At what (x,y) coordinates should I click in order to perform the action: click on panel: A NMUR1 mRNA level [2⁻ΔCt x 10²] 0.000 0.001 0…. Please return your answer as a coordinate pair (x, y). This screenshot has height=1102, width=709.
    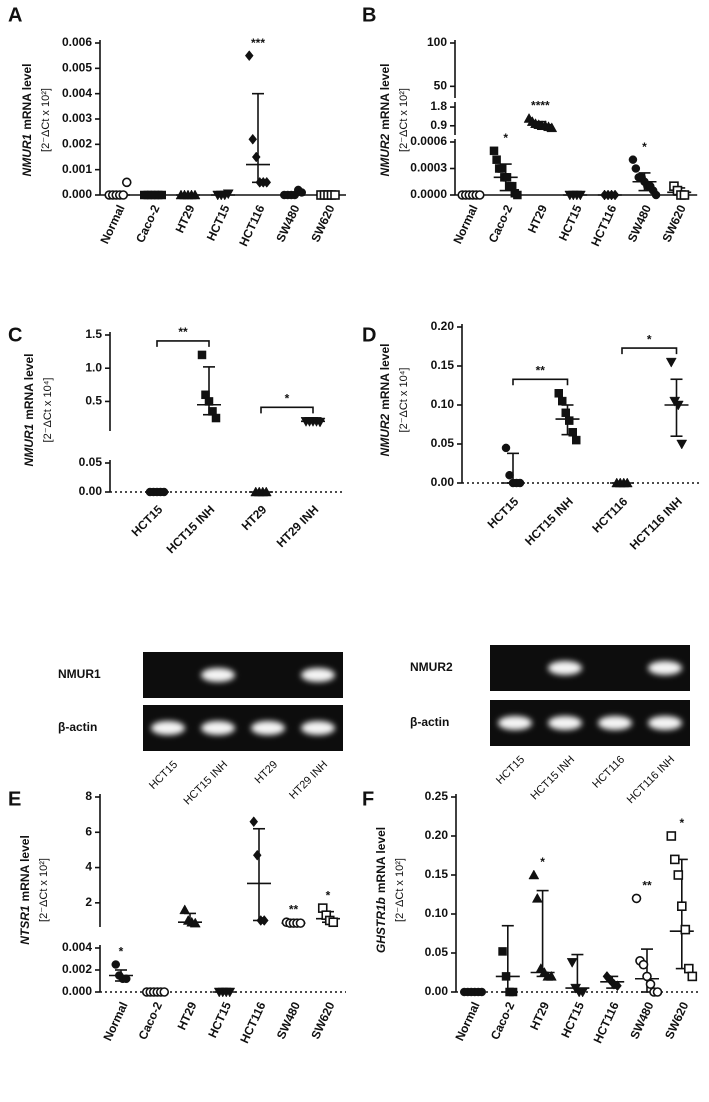
    Looking at the image, I should click on (177, 126).